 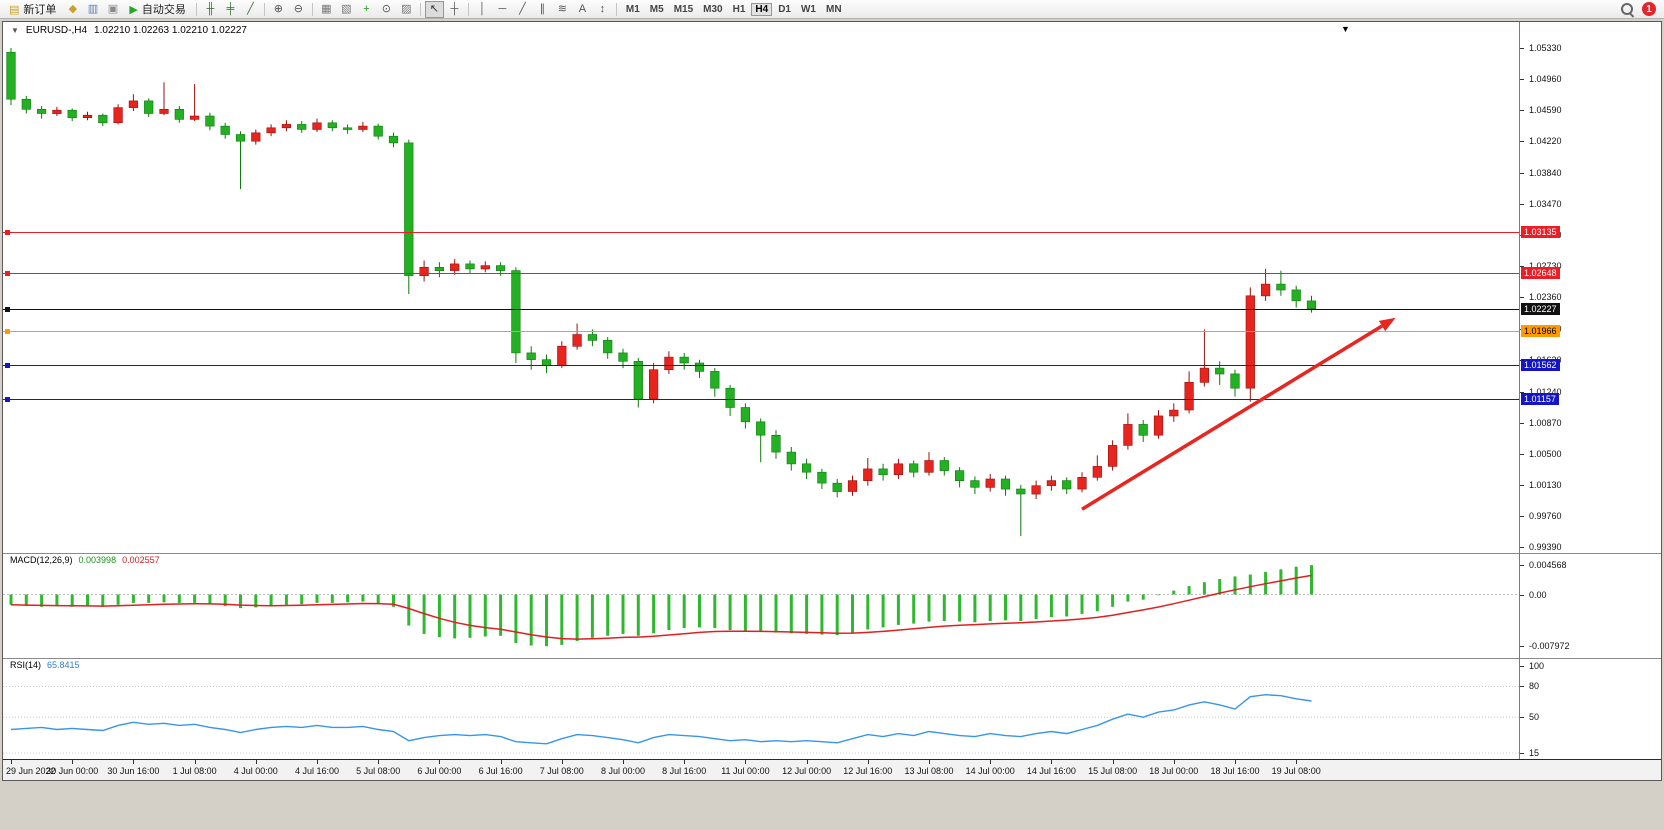 I want to click on horizontal-line-icon: ─, so click(x=502, y=8).